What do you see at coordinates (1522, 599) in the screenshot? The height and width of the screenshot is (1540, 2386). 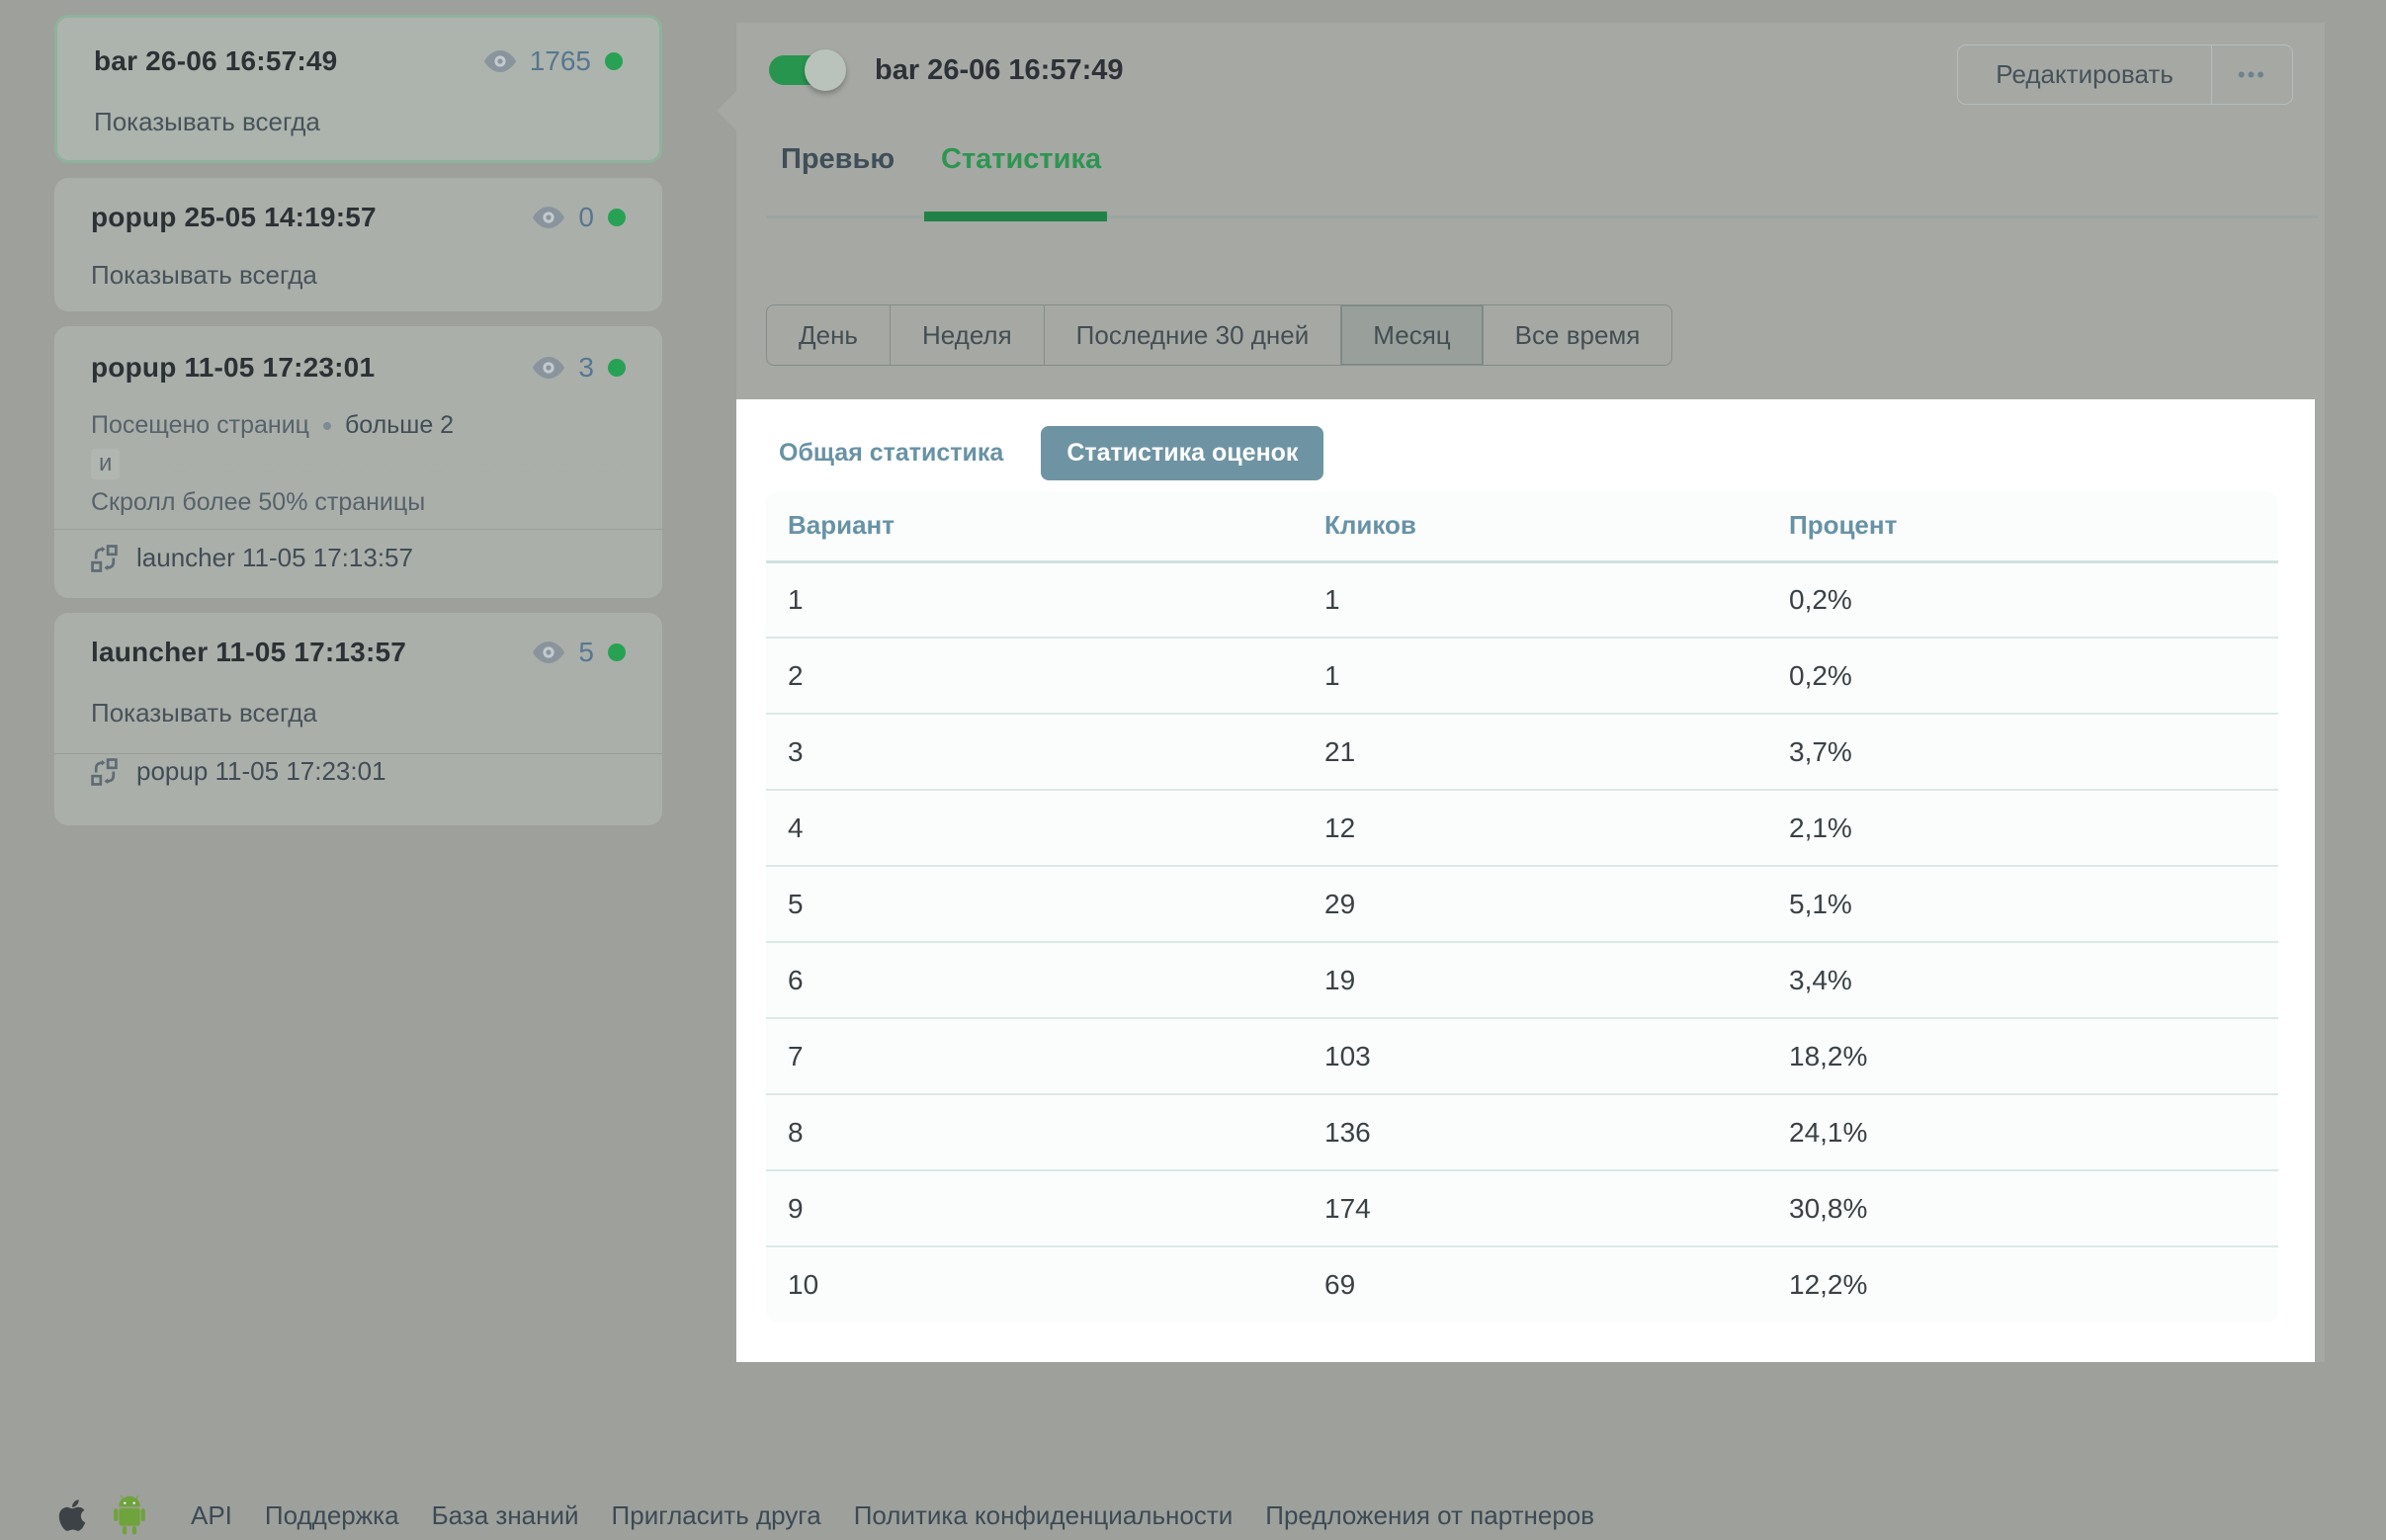 I see `table-row: 1 1 0,2%` at bounding box center [1522, 599].